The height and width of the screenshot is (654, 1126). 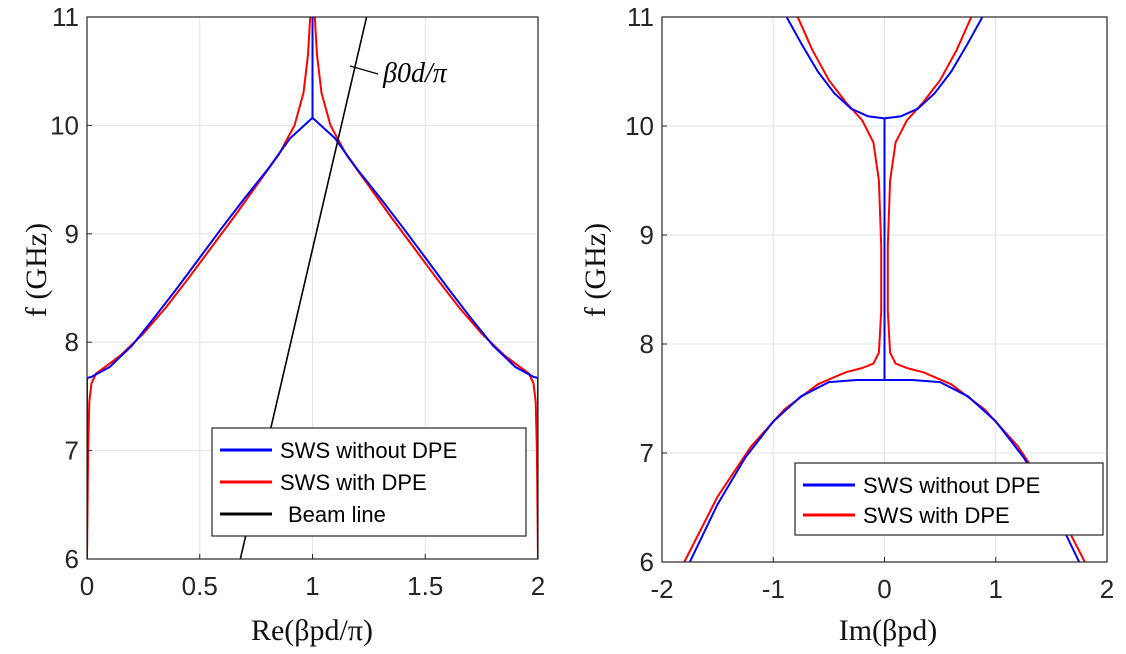 I want to click on left-y-axis-label: f (GHz), so click(x=36, y=270).